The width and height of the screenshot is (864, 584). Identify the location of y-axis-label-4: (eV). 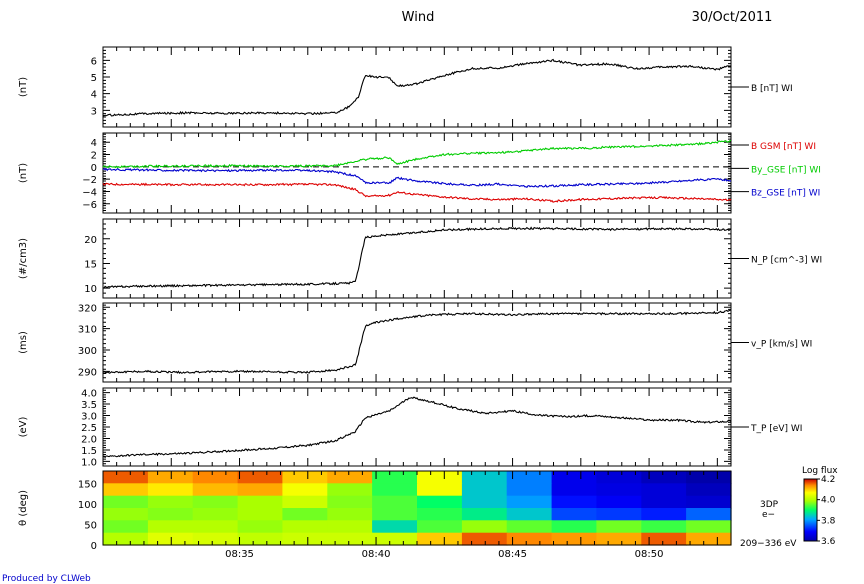
(23, 427).